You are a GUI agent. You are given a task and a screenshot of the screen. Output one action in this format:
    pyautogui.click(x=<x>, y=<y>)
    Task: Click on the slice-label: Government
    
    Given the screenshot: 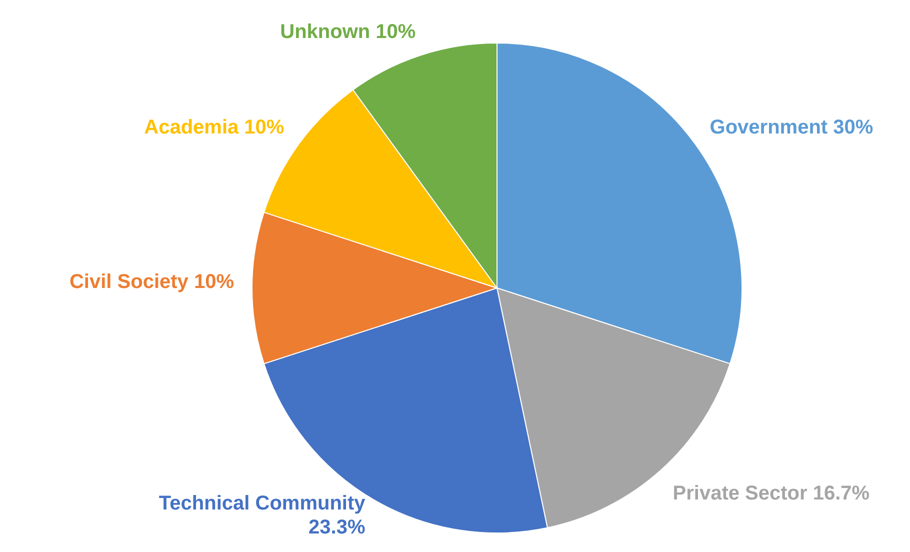 What is the action you would take?
    pyautogui.click(x=769, y=127)
    